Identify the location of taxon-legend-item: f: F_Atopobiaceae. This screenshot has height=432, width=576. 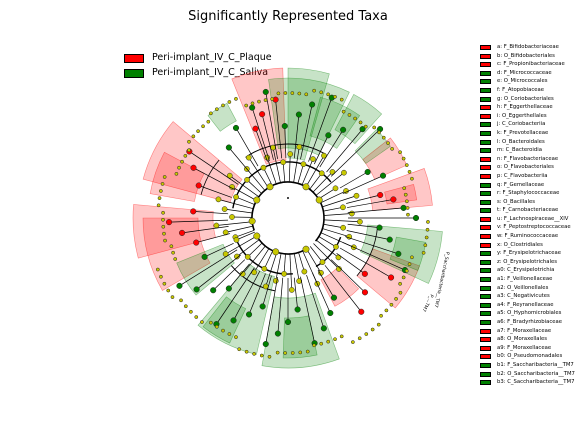
(528, 90).